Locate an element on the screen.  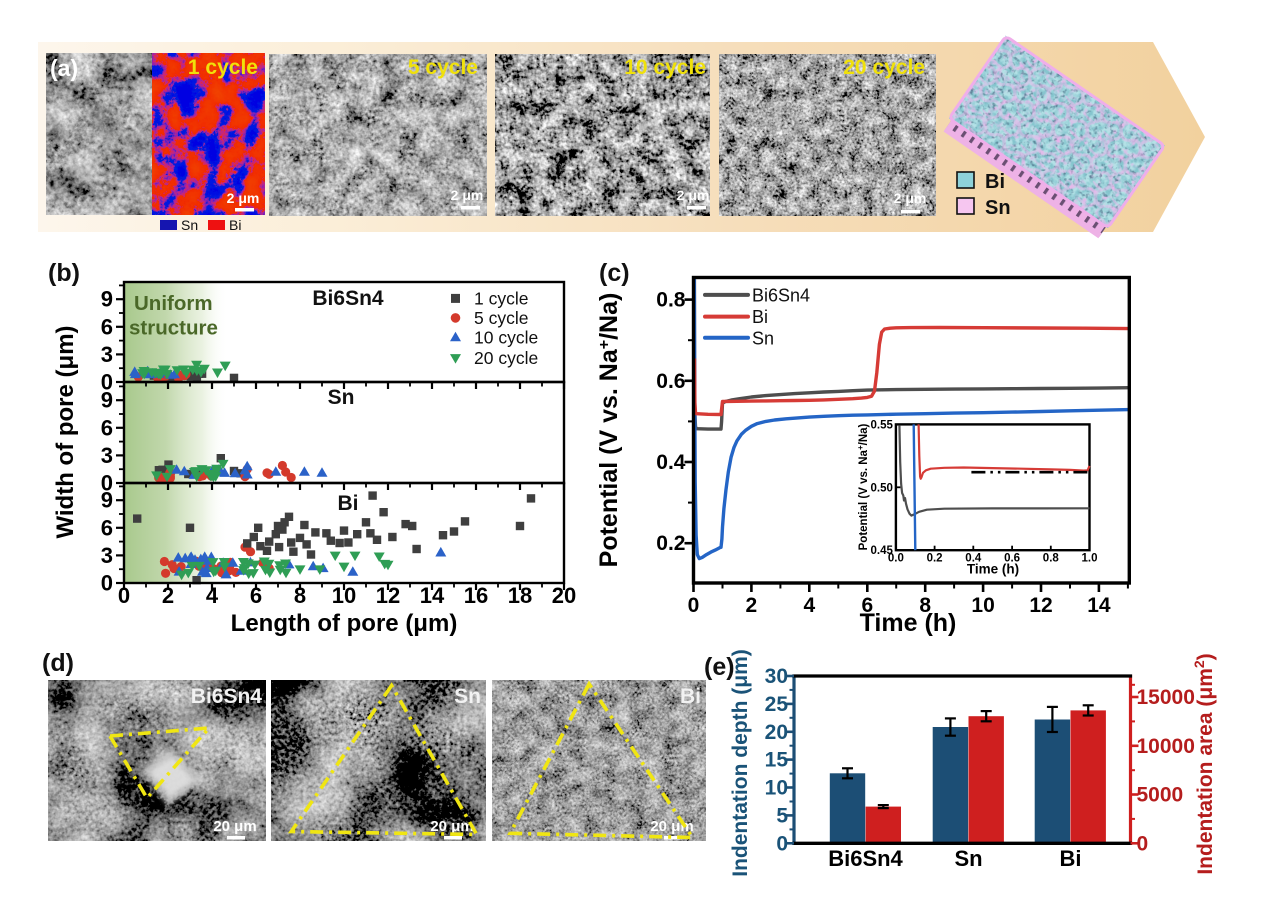
svg-text: 5000 is located at coordinates (1160, 795).